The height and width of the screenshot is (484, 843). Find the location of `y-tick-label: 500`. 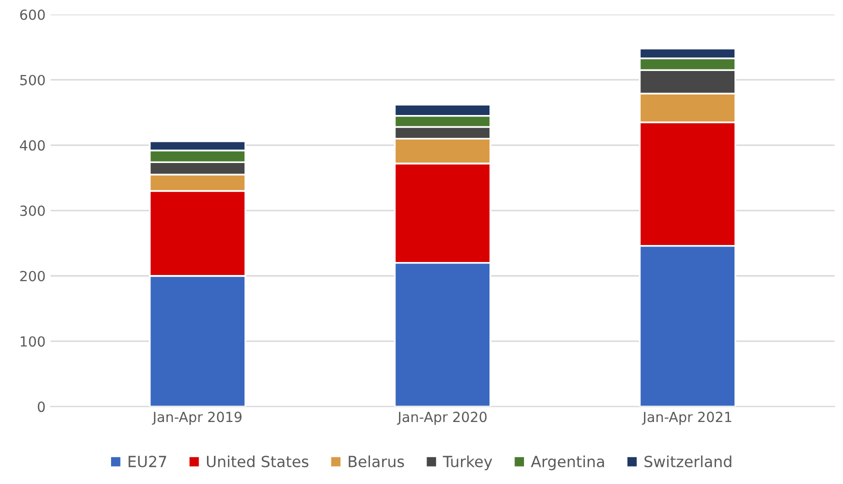

y-tick-label: 500 is located at coordinates (32, 80).